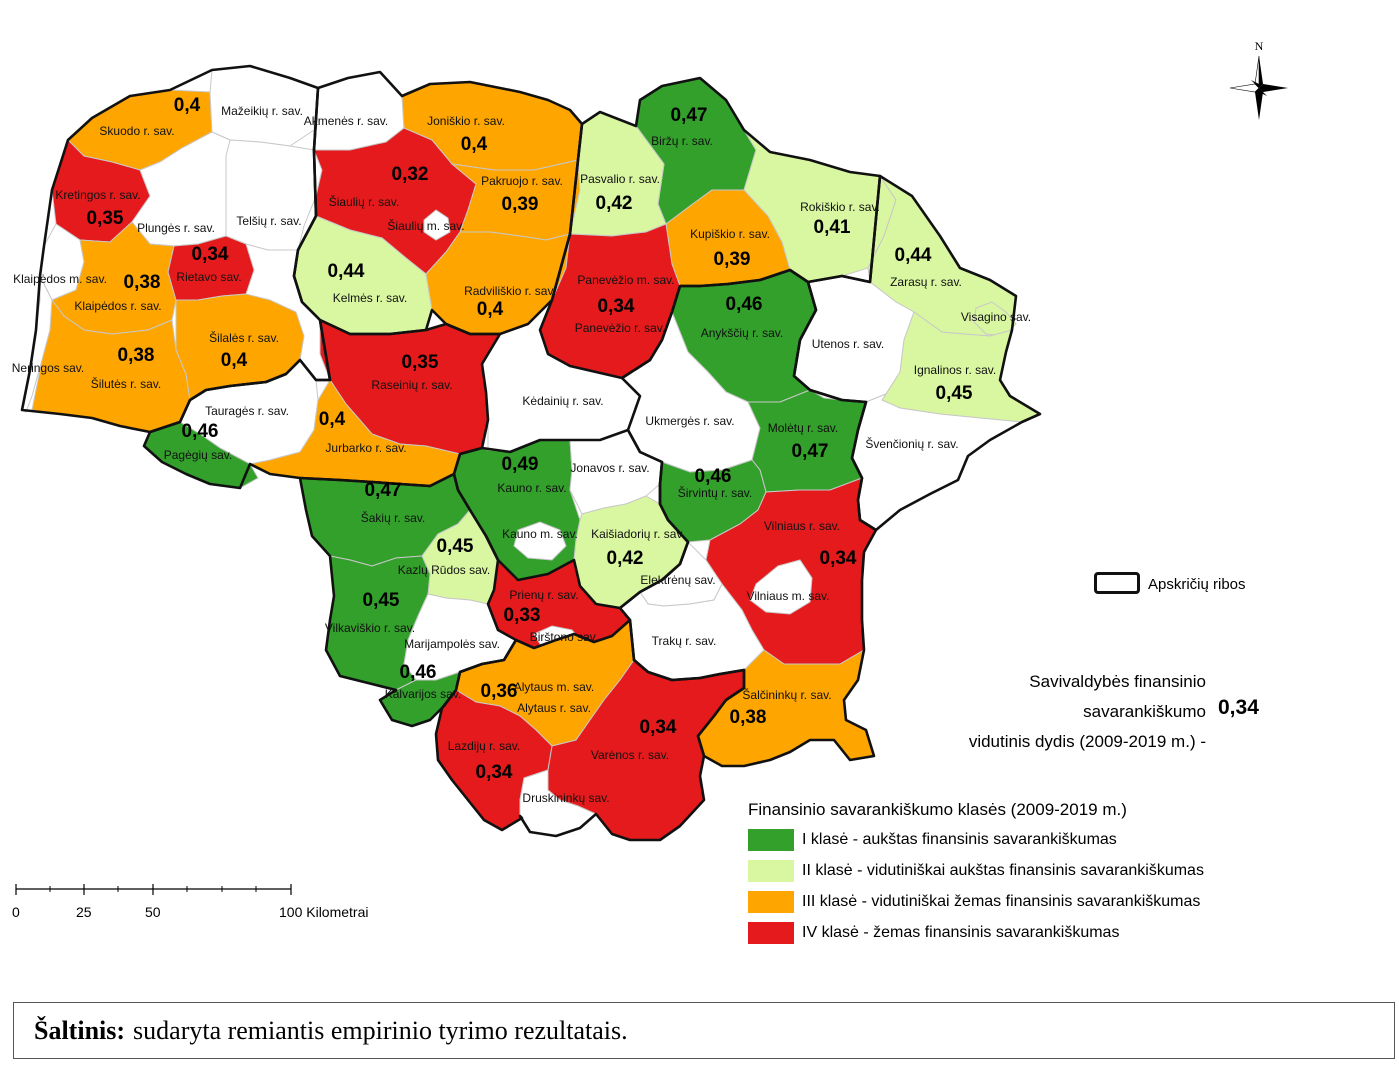 Image resolution: width=1399 pixels, height=1073 pixels. Describe the element at coordinates (564, 637) in the screenshot. I see `municipality-name: Birštono sav.` at that location.